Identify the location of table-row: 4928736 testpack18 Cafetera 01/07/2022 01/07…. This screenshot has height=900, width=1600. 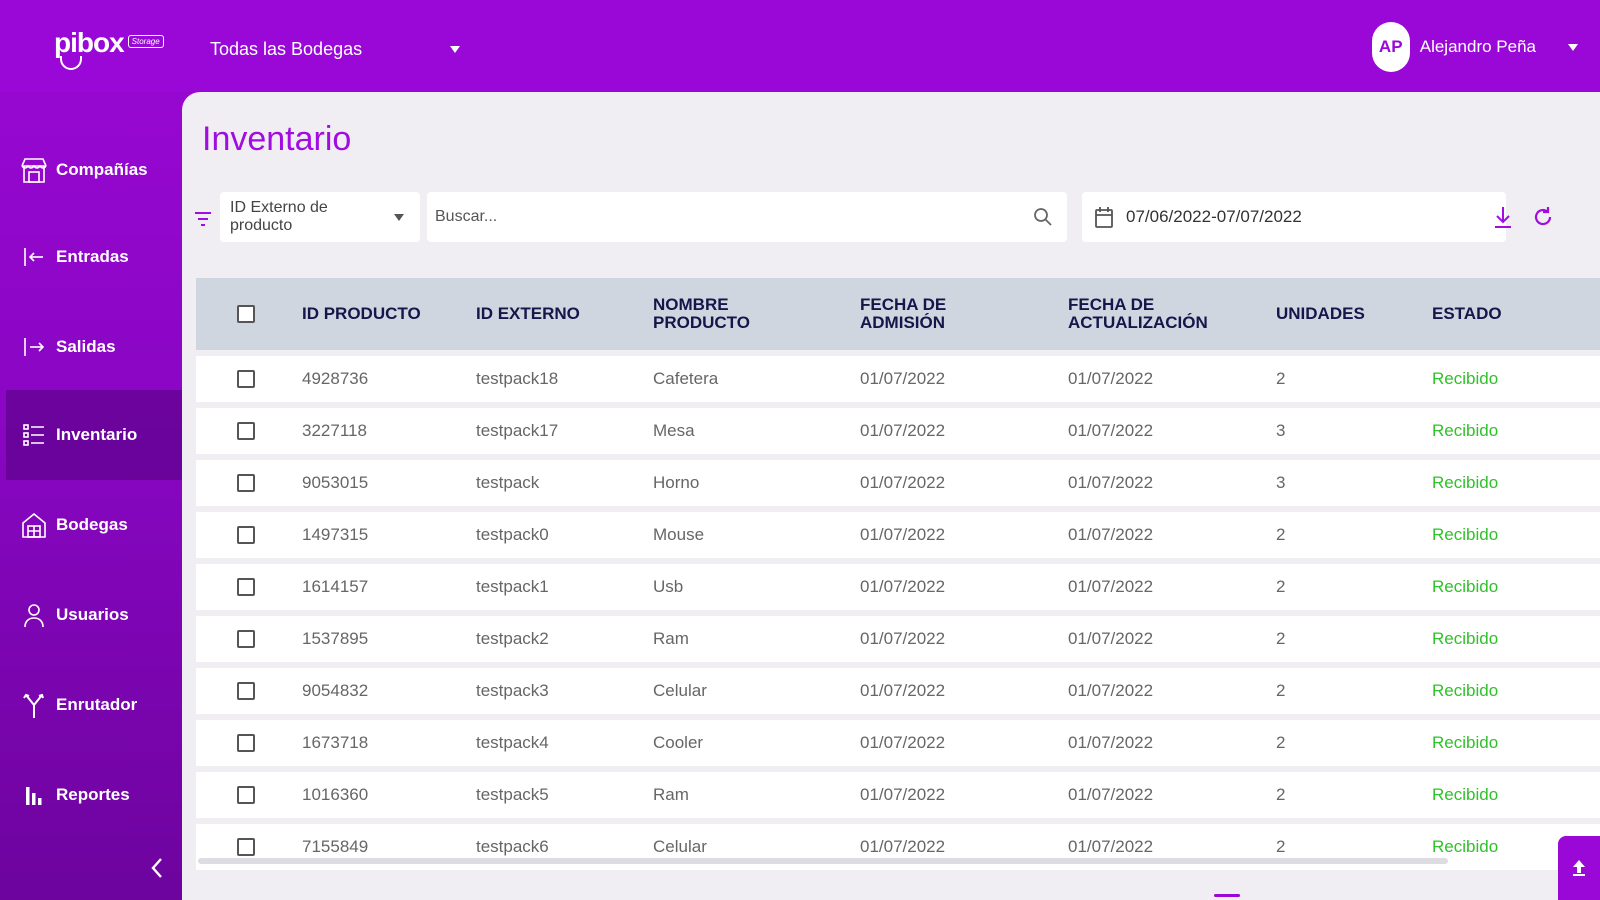
(898, 379).